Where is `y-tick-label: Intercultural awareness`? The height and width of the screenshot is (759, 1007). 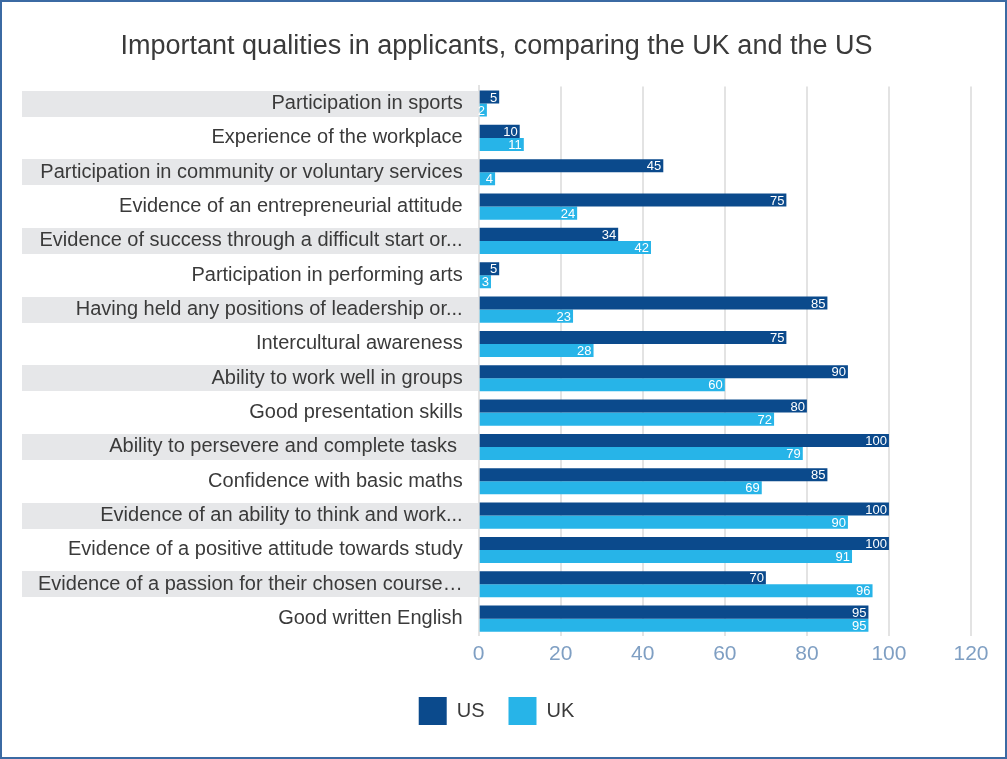 y-tick-label: Intercultural awareness is located at coordinates (359, 342).